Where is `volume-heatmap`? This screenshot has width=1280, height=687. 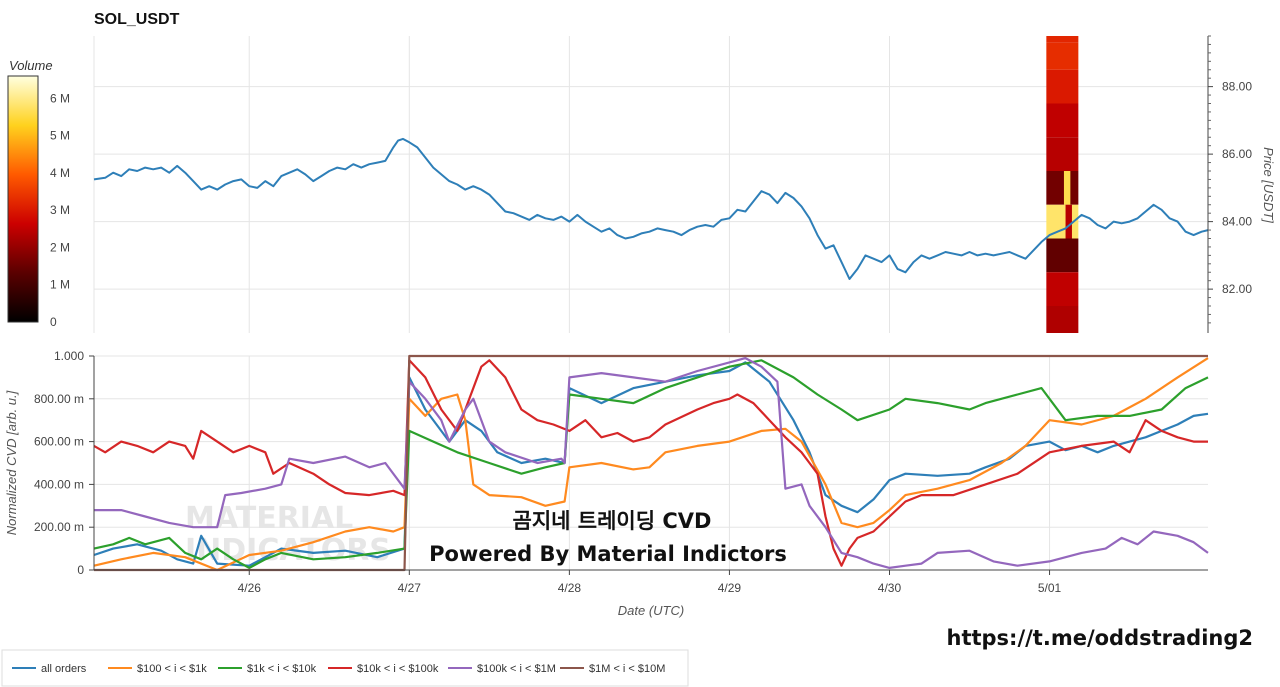
volume-heatmap is located at coordinates (1062, 184).